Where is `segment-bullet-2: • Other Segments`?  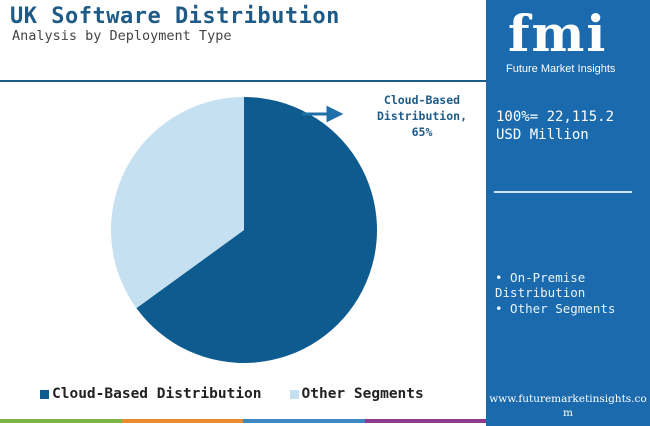
segment-bullet-2: • Other Segments is located at coordinates (555, 308).